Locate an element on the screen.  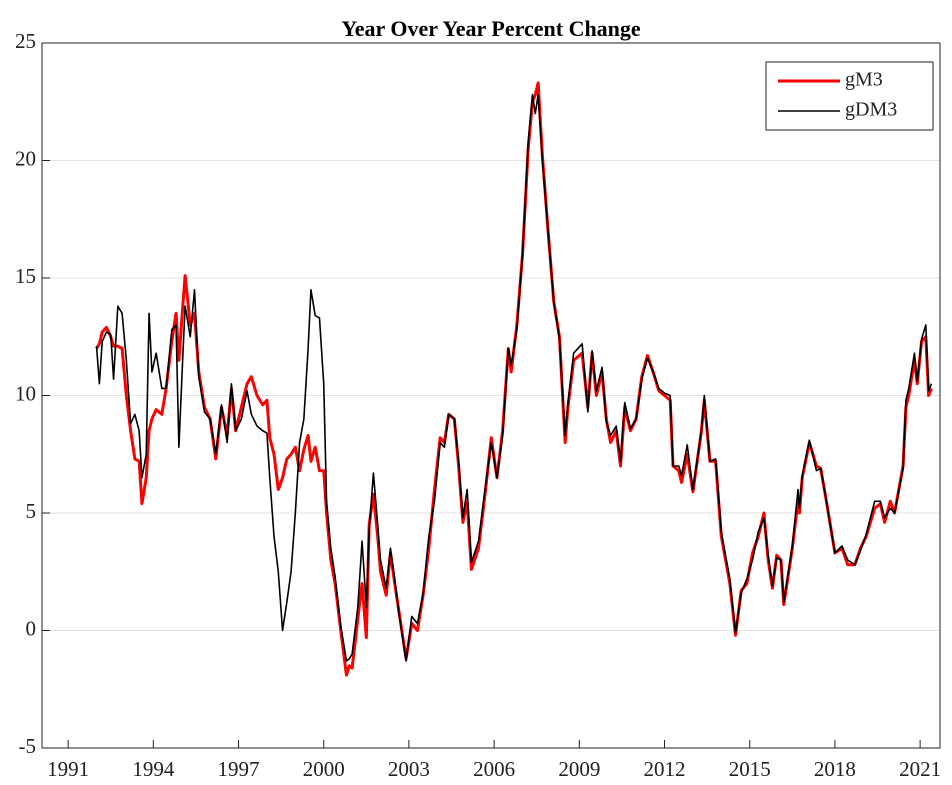
legend-box is located at coordinates (849, 96).